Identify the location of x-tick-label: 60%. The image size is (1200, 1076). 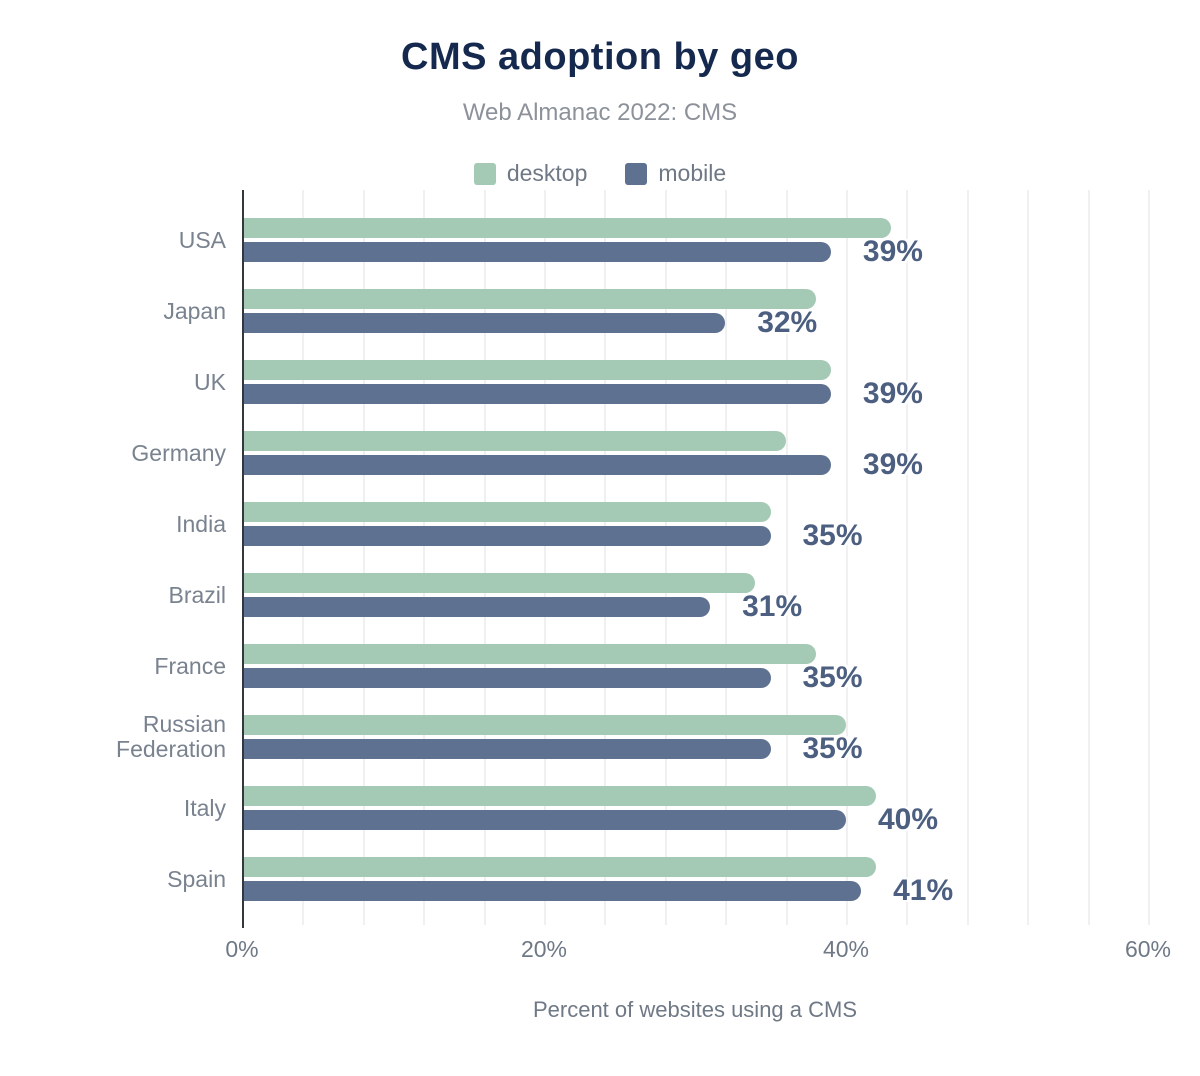
(1148, 949).